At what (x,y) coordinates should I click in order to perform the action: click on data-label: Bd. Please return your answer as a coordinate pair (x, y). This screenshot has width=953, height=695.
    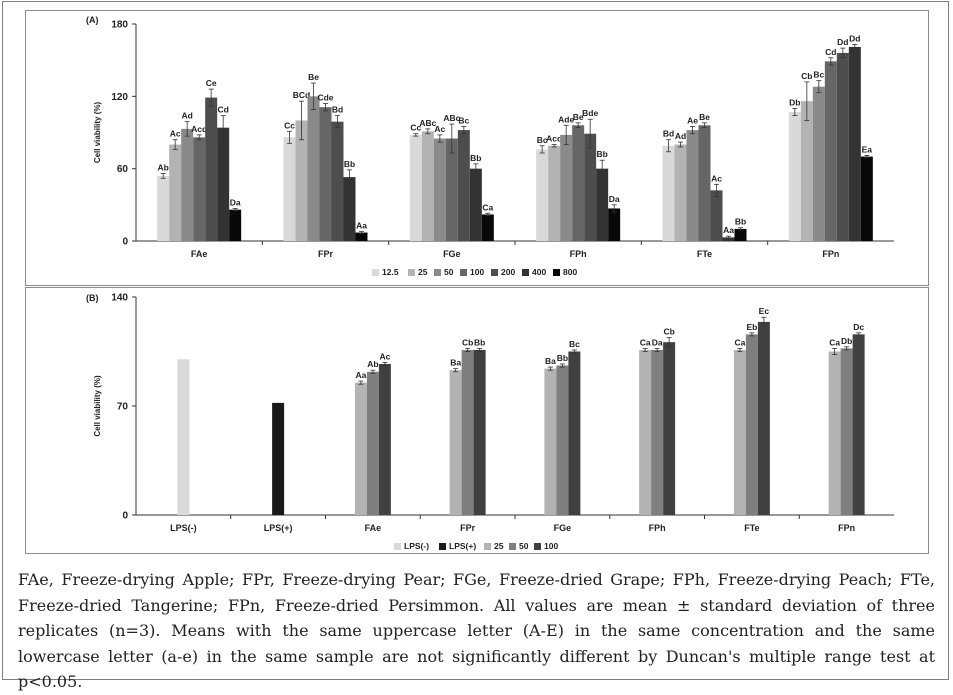
    Looking at the image, I should click on (337, 110).